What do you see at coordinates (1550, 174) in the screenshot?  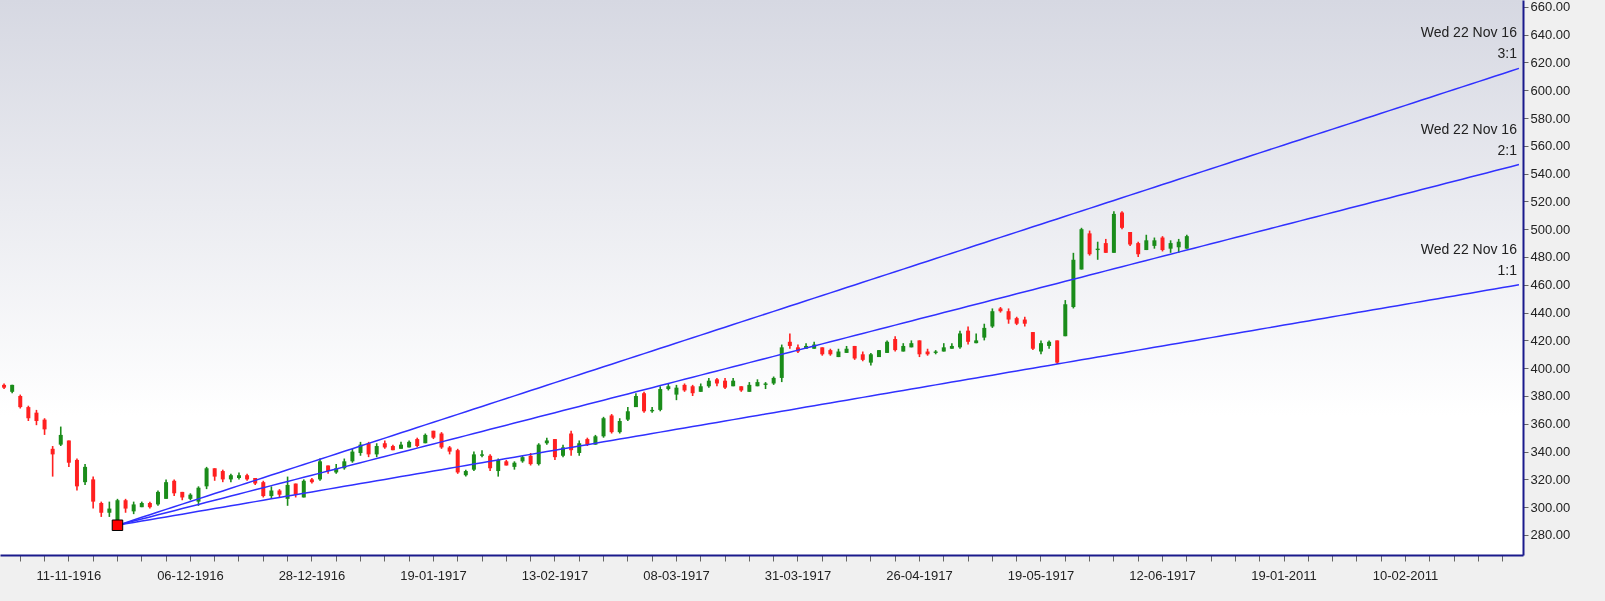 I see `y-tick-label: 540.00` at bounding box center [1550, 174].